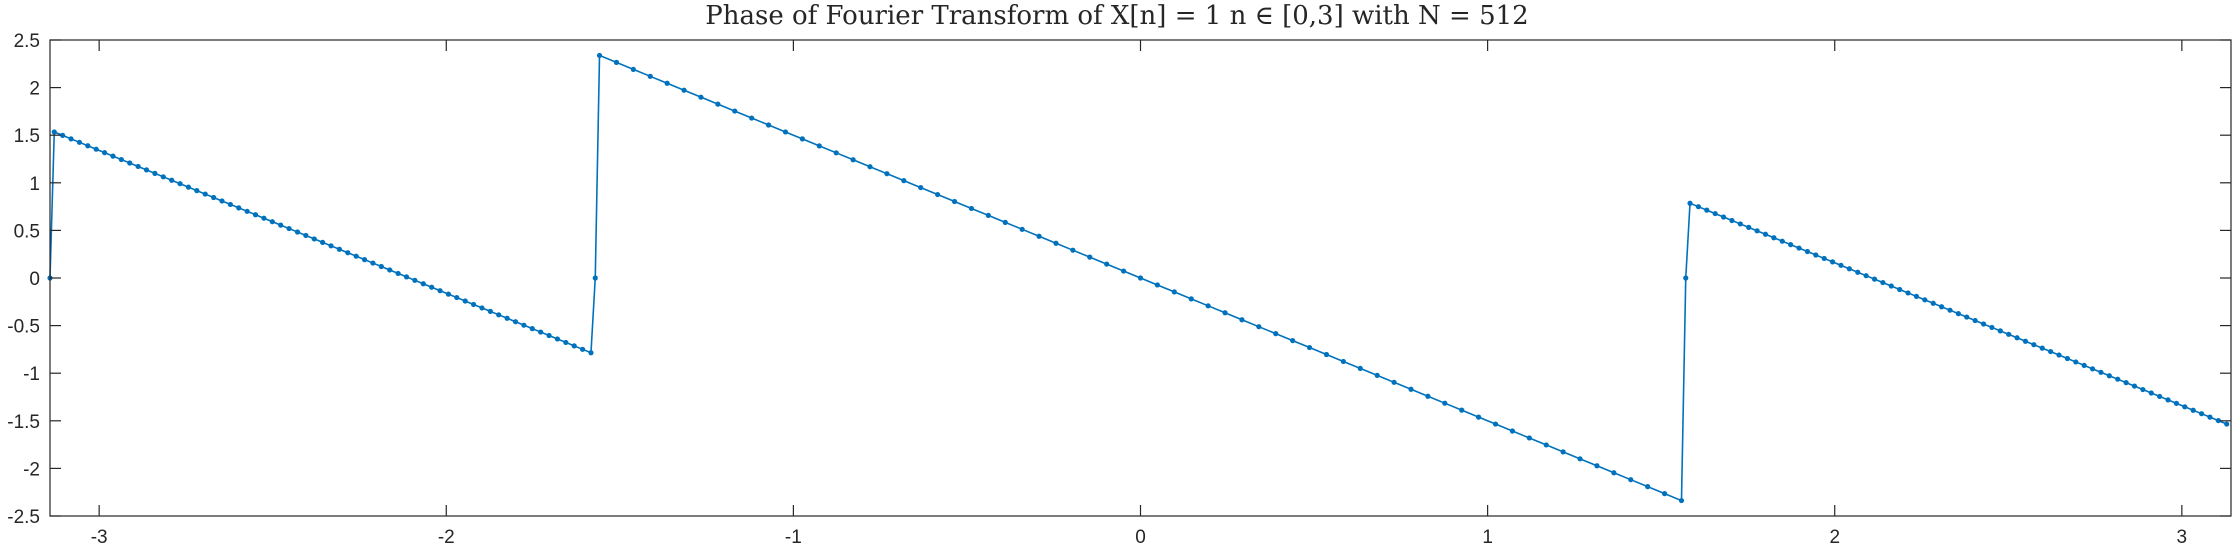 This screenshot has height=549, width=2235. I want to click on x-tick-label: 2, so click(1834, 537).